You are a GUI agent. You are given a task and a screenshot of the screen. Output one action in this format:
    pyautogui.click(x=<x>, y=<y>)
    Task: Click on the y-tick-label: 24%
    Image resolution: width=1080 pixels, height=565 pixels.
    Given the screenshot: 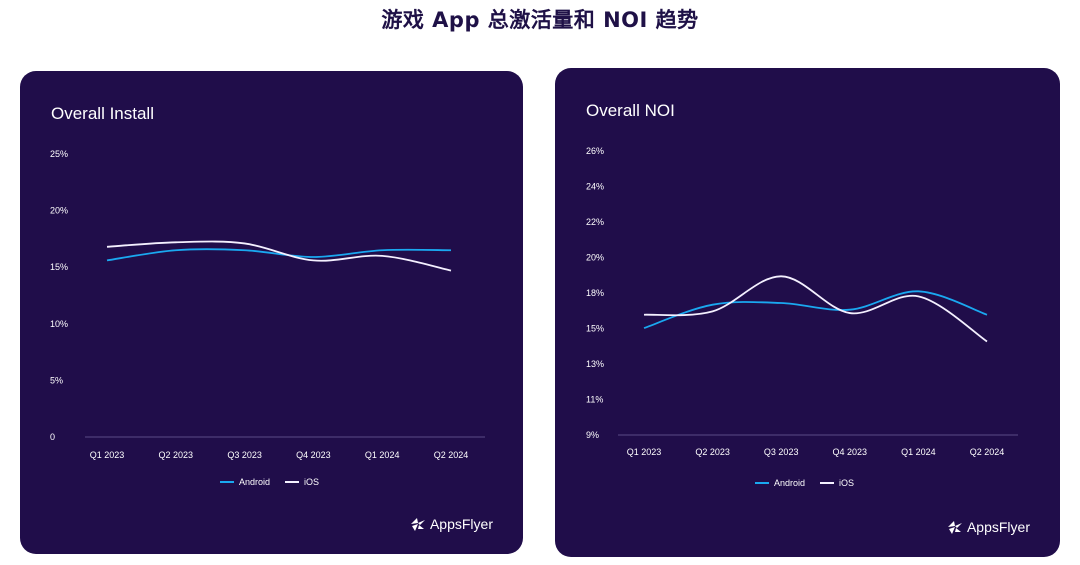 What is the action you would take?
    pyautogui.click(x=595, y=187)
    